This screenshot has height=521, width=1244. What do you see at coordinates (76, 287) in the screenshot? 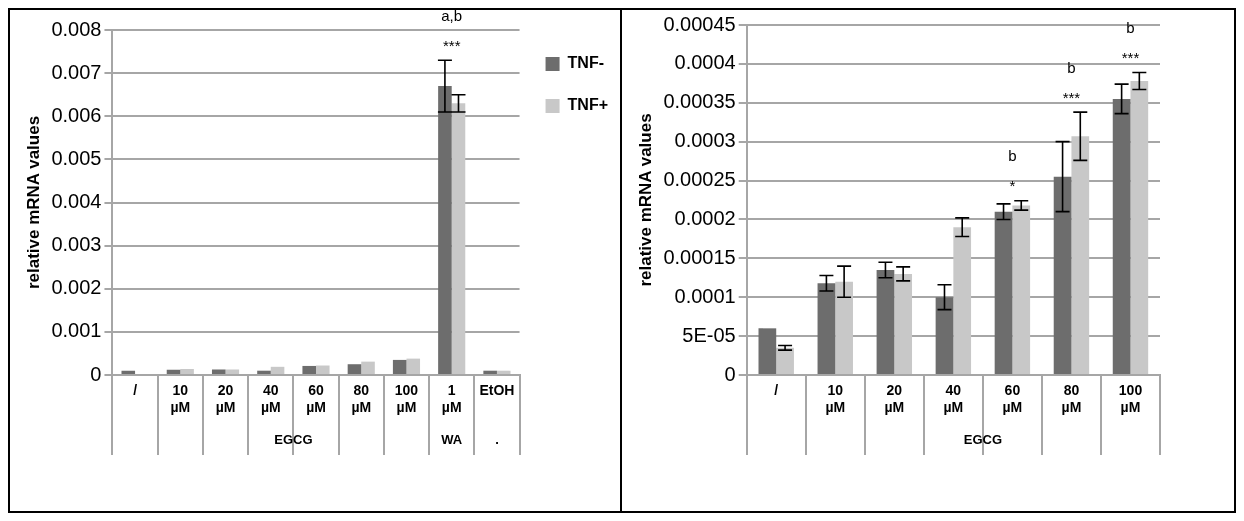
I see `y-tick-label: 0.002` at bounding box center [76, 287].